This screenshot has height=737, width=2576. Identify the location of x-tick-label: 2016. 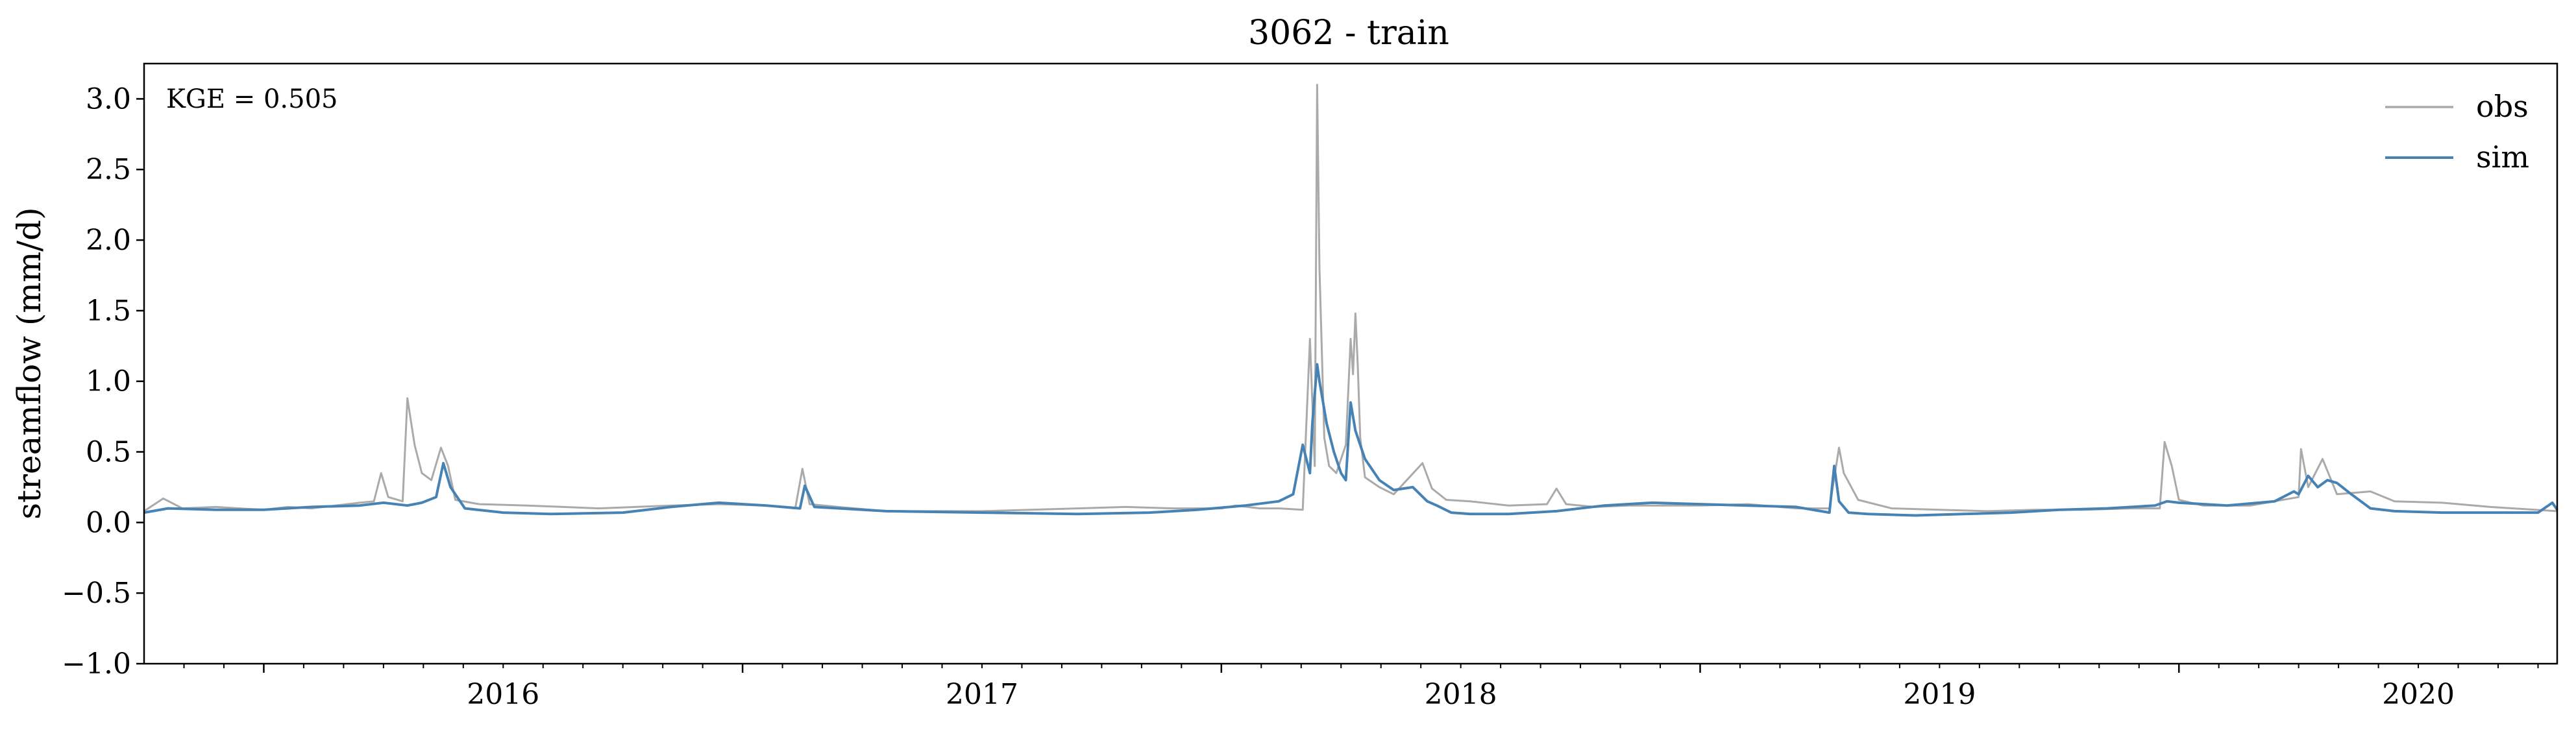
(503, 695).